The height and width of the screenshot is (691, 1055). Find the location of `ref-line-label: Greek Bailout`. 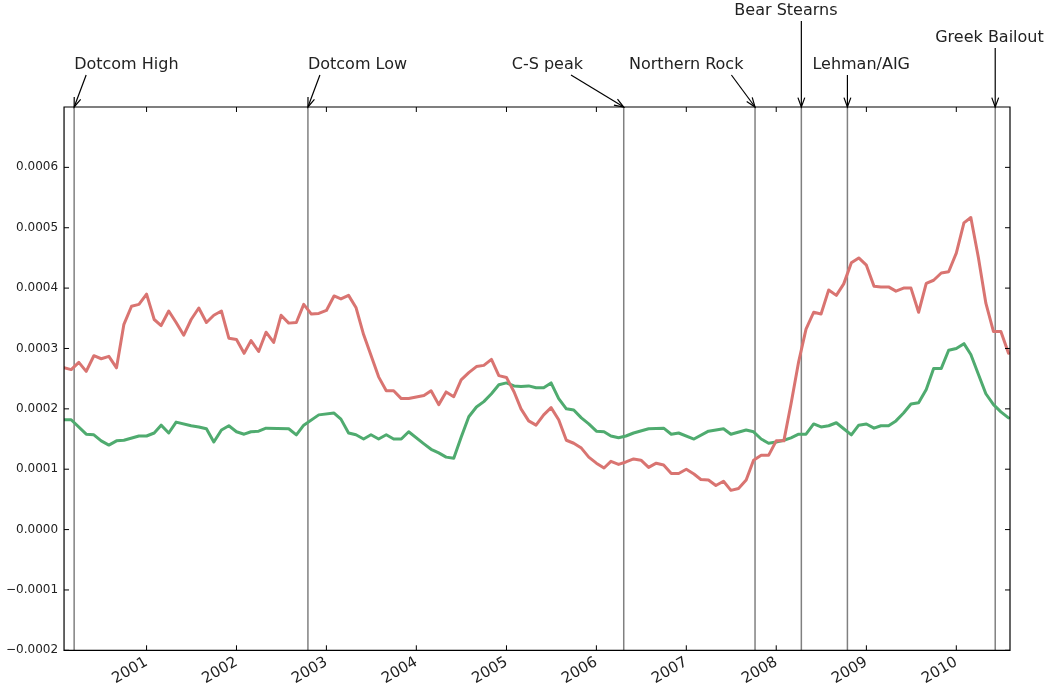

ref-line-label: Greek Bailout is located at coordinates (989, 37).